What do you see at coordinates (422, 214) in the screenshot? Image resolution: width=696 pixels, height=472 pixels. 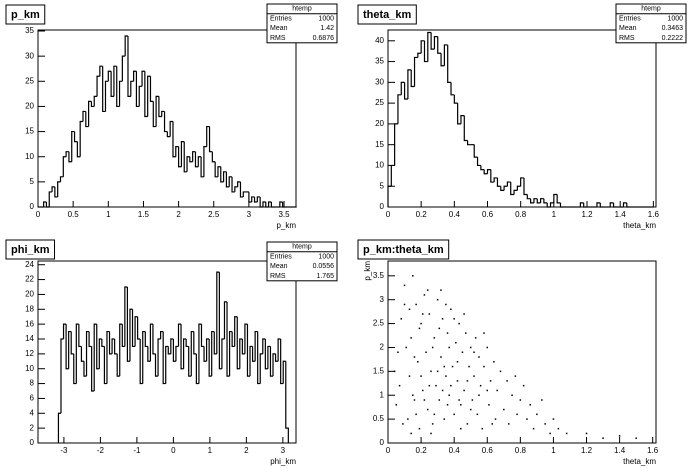 I see `x-tick-label: 0.2` at bounding box center [422, 214].